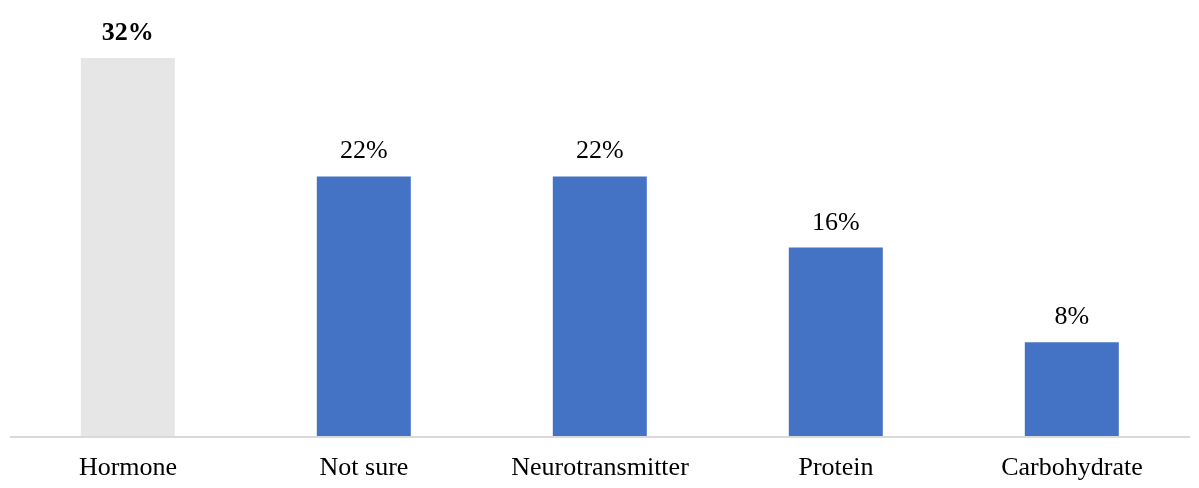 The image size is (1199, 488). What do you see at coordinates (835, 221) in the screenshot?
I see `data-label: 16%` at bounding box center [835, 221].